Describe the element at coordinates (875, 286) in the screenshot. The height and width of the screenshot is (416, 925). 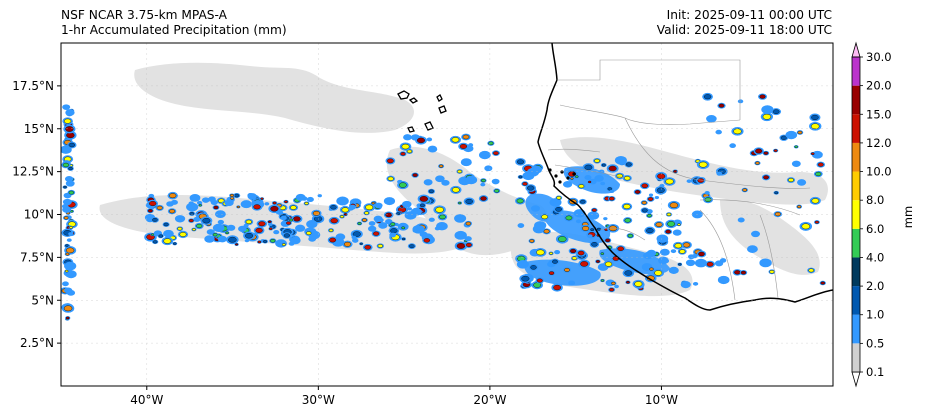
I see `colorbar-tick-label: 2.0` at that location.